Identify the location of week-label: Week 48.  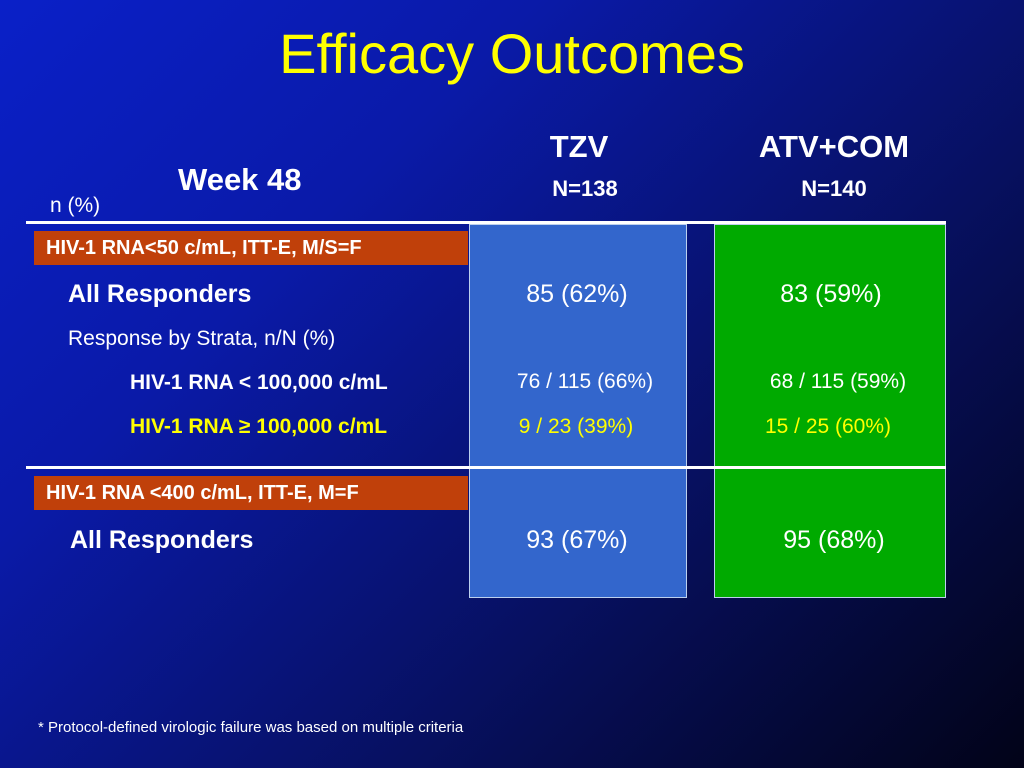
(240, 179).